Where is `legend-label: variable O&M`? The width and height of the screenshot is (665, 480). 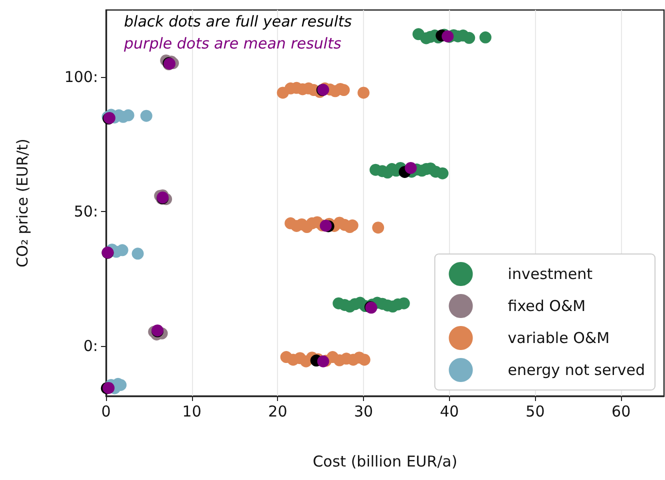 legend-label: variable O&M is located at coordinates (559, 338).